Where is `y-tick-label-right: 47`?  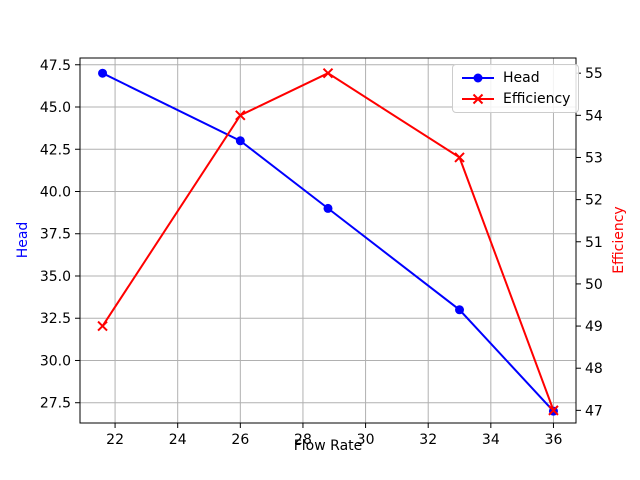 y-tick-label-right: 47 is located at coordinates (594, 411).